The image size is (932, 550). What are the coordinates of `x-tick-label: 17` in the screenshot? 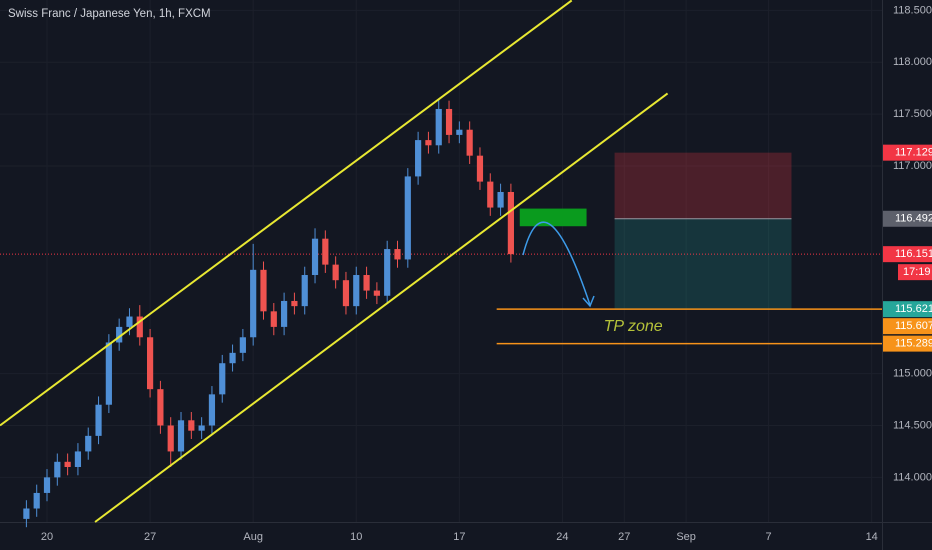 It's located at (459, 537).